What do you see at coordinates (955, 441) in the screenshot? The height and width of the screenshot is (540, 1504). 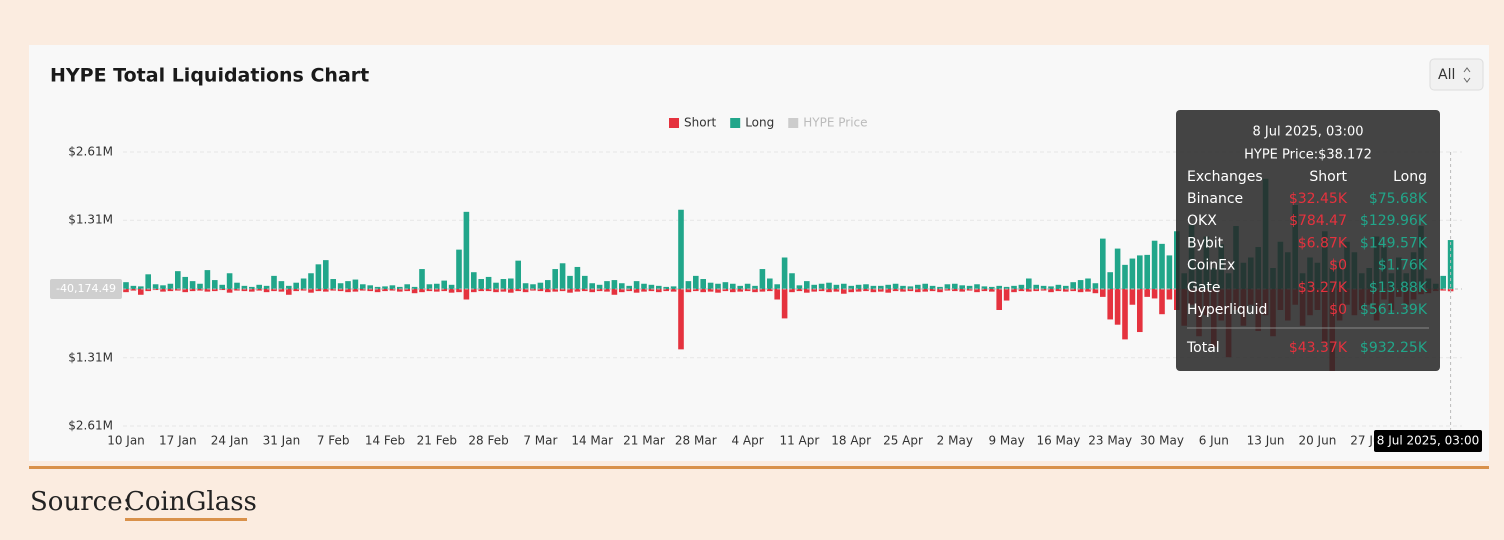 I see `x-tick-label: 2 May` at bounding box center [955, 441].